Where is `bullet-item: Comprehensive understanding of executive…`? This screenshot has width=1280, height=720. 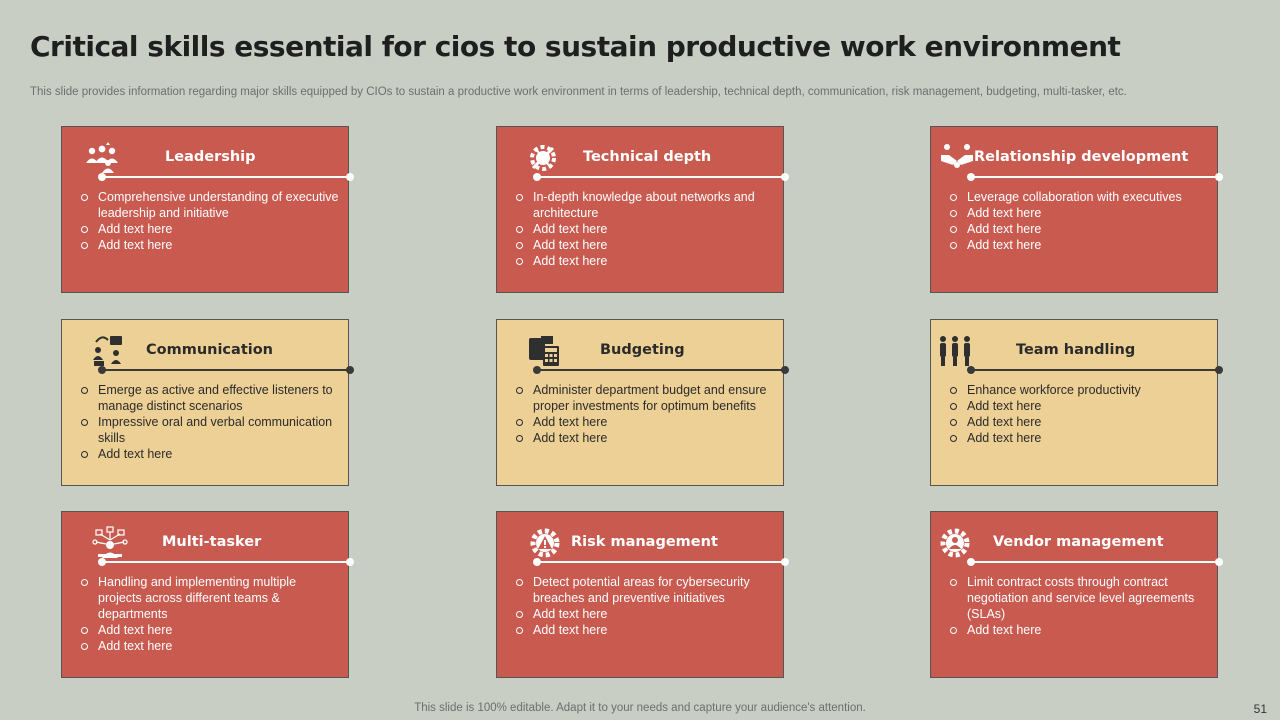
bullet-item: Comprehensive understanding of executive… is located at coordinates (210, 205).